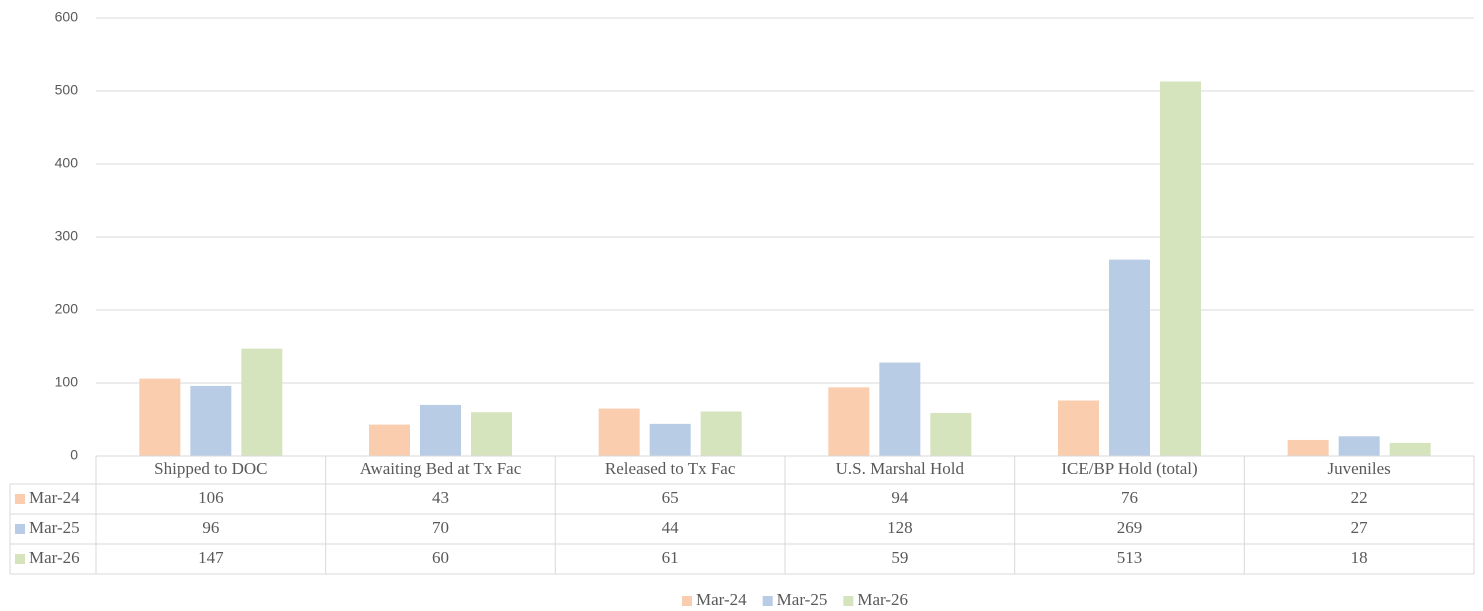 This screenshot has height=611, width=1483. What do you see at coordinates (440, 557) in the screenshot?
I see `table-value: 60` at bounding box center [440, 557].